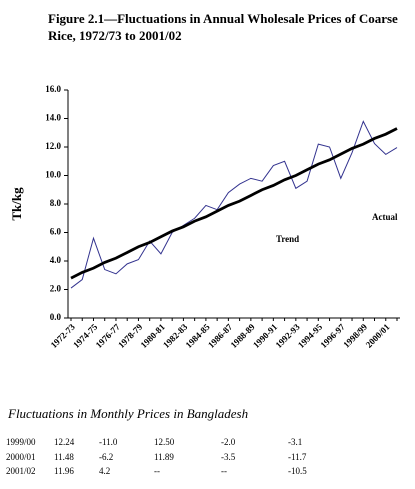 Image resolution: width=415 pixels, height=489 pixels. I want to click on table-cell: -3.1, so click(295, 442).